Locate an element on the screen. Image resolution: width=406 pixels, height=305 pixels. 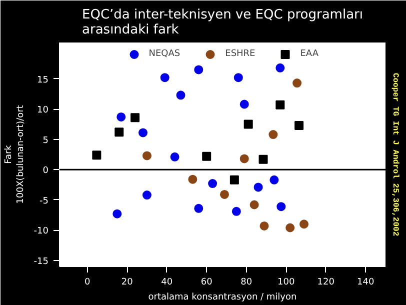
x-tick-label: 120 is located at coordinates (326, 283).